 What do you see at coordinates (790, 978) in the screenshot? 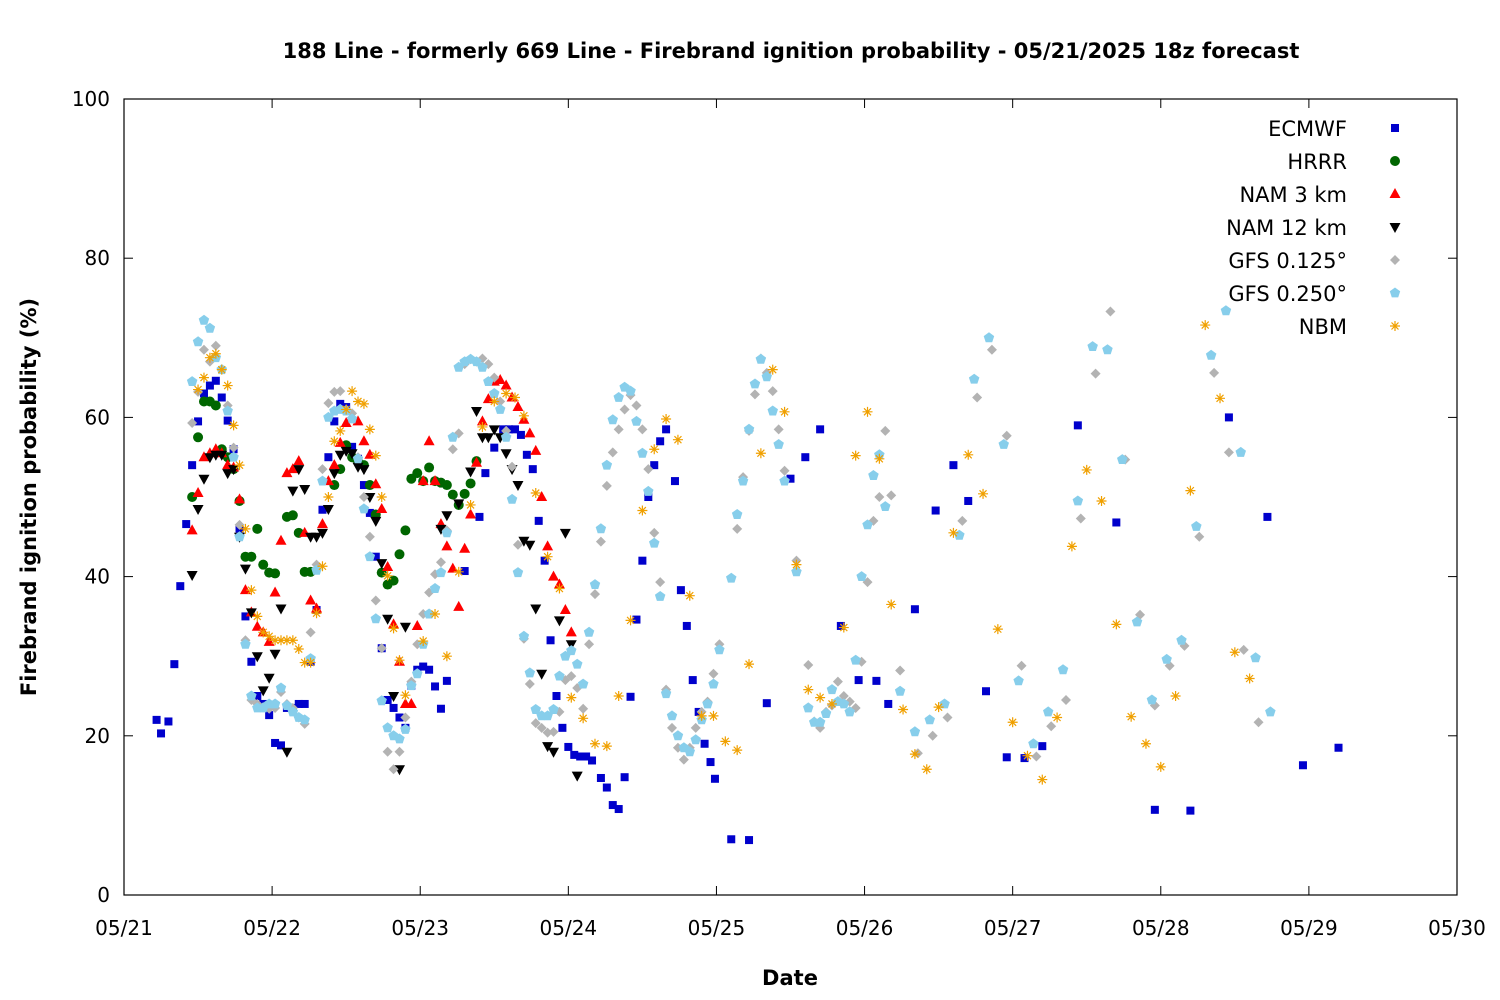
I see `x-axis-label: Date` at bounding box center [790, 978].